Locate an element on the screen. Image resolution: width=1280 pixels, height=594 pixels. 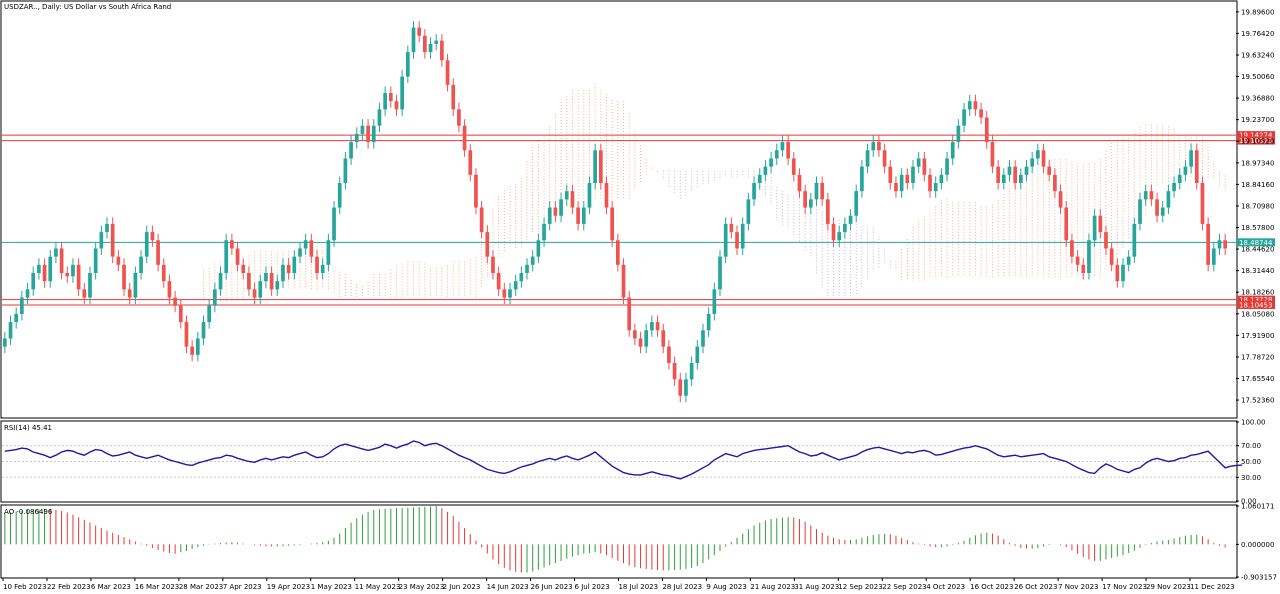
price-tick-label: 19.23700 is located at coordinates (1257, 120).